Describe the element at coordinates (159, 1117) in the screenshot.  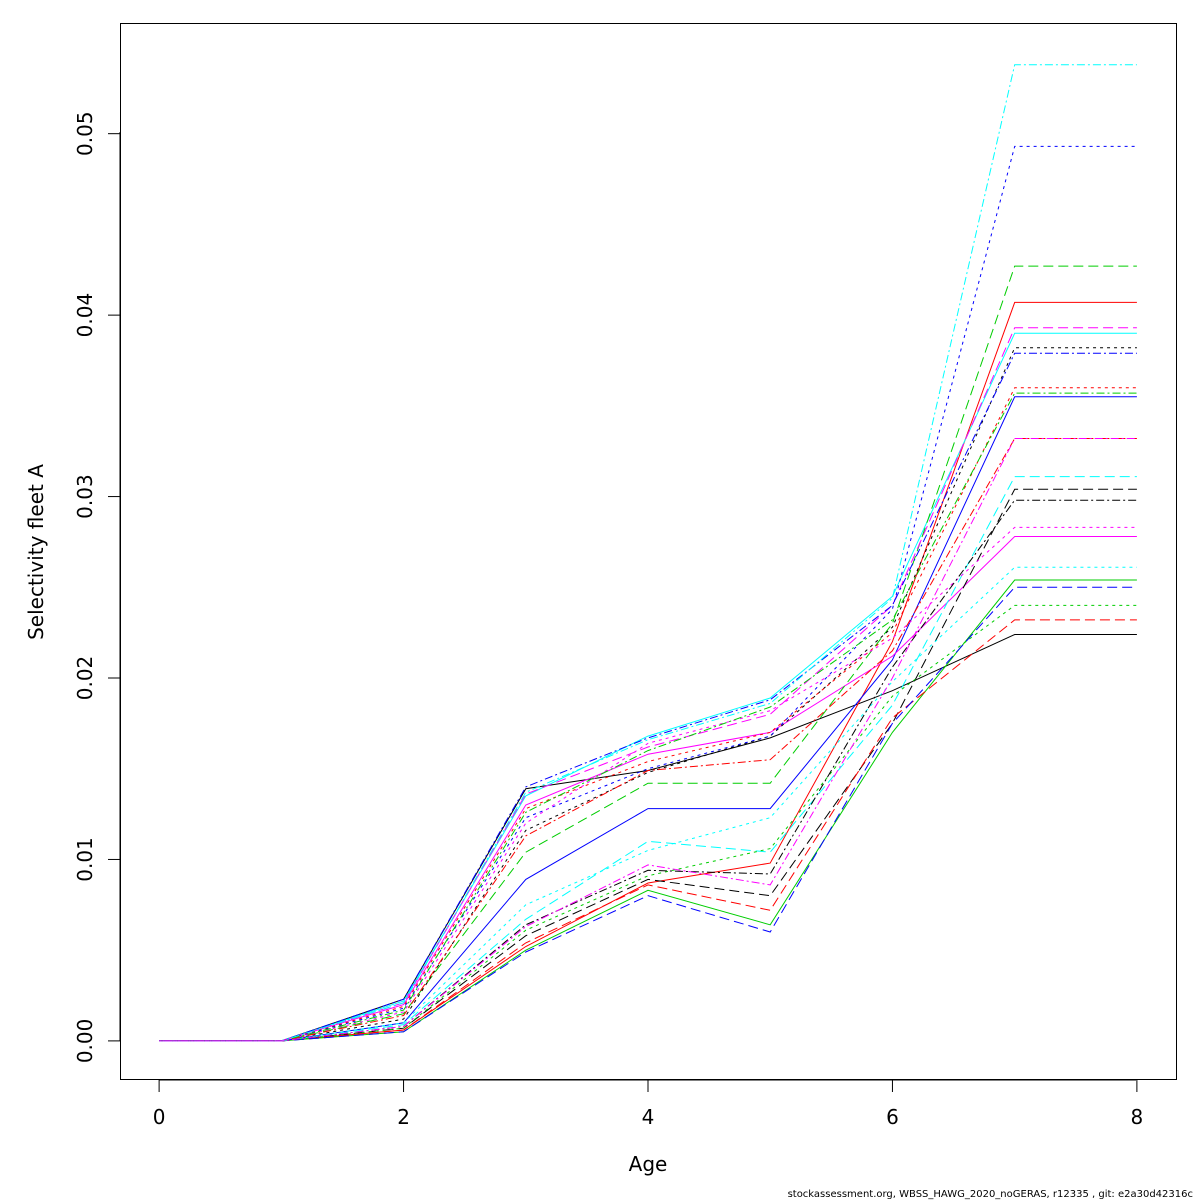
I see `x-tick-label: 0` at that location.